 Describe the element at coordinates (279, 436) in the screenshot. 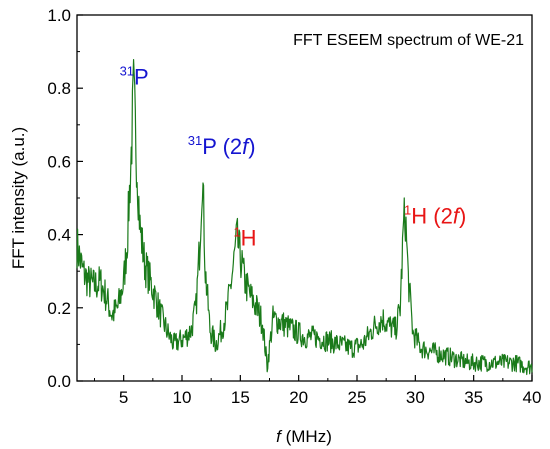

I see `x-axis-label-symbol: f` at that location.